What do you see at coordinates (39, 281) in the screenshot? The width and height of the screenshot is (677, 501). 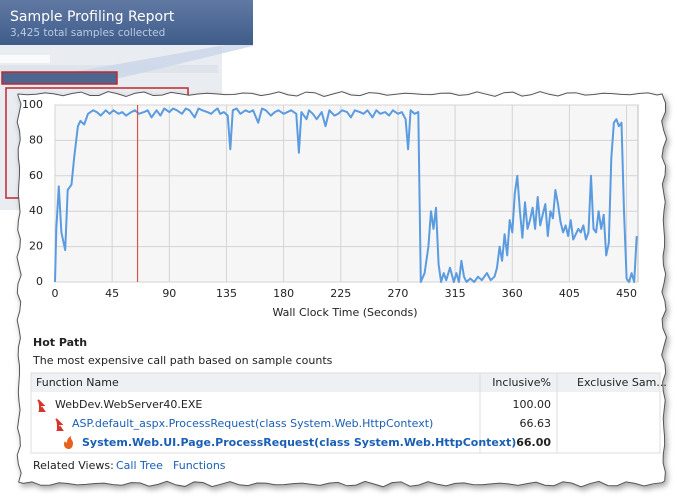 I see `y-tick-label: 0` at bounding box center [39, 281].